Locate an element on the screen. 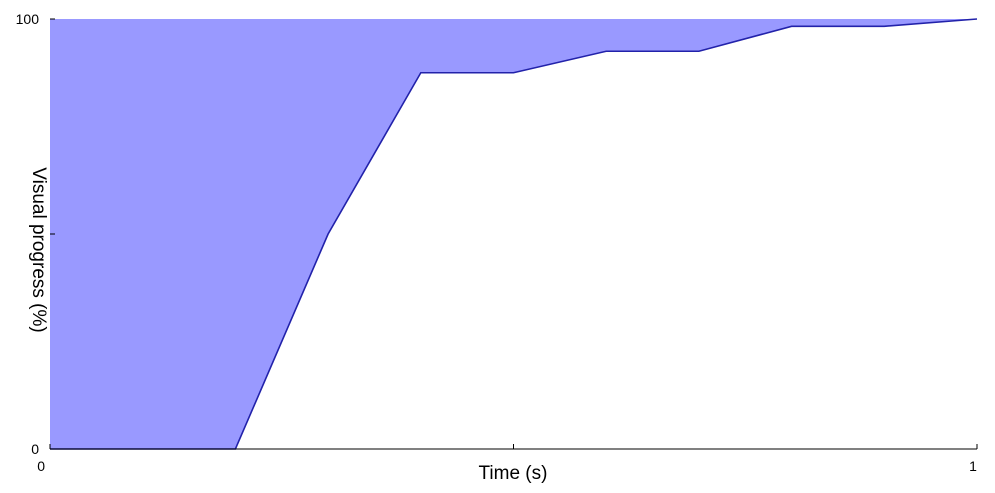  x-tick-label-2: 1 is located at coordinates (973, 466).